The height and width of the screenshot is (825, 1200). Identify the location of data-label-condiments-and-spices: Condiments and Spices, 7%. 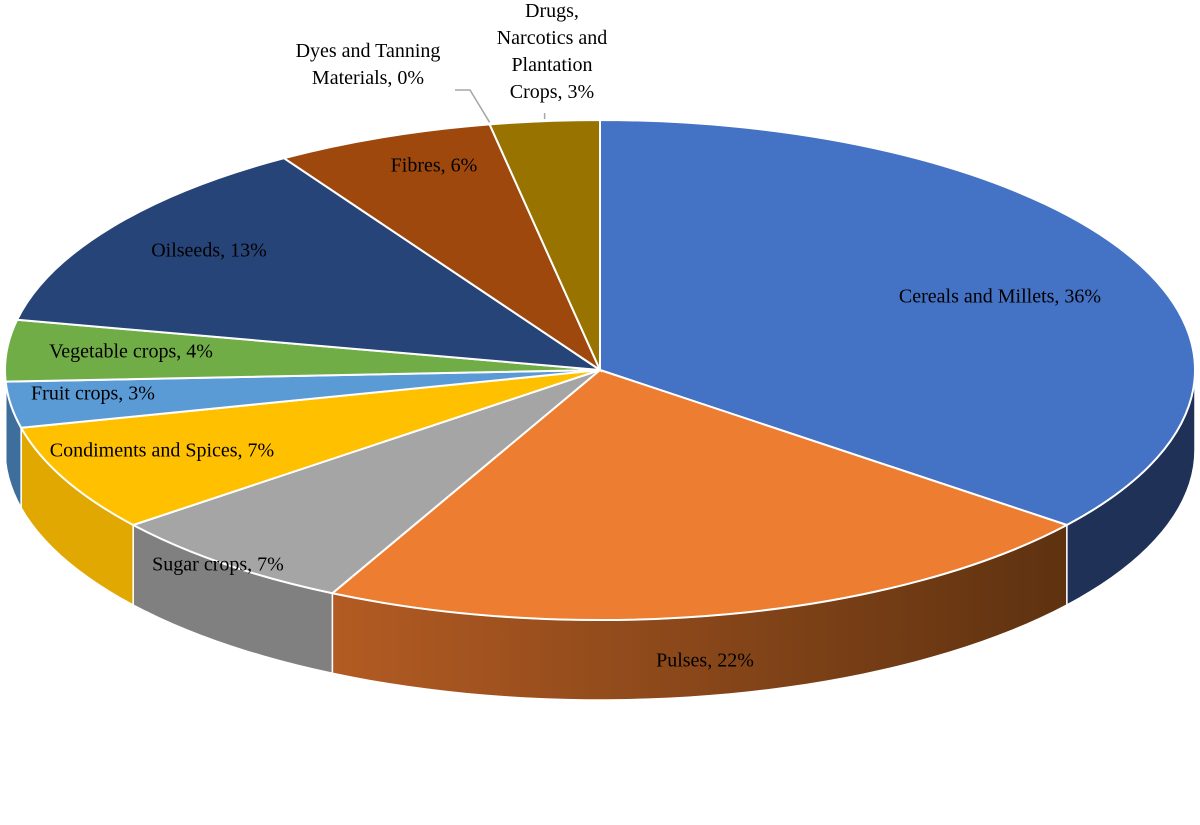
(162, 451).